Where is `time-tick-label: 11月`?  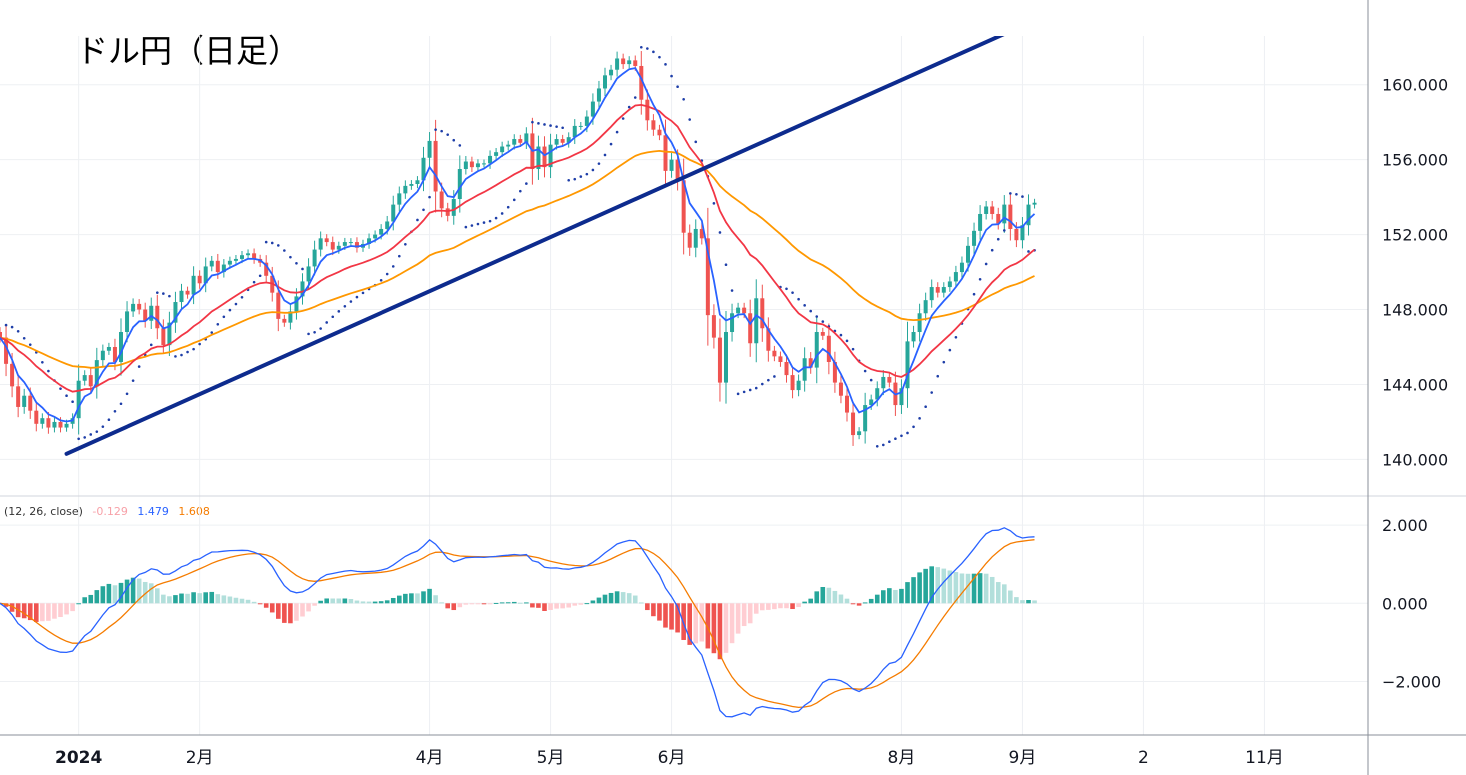 time-tick-label: 11月 is located at coordinates (1264, 758).